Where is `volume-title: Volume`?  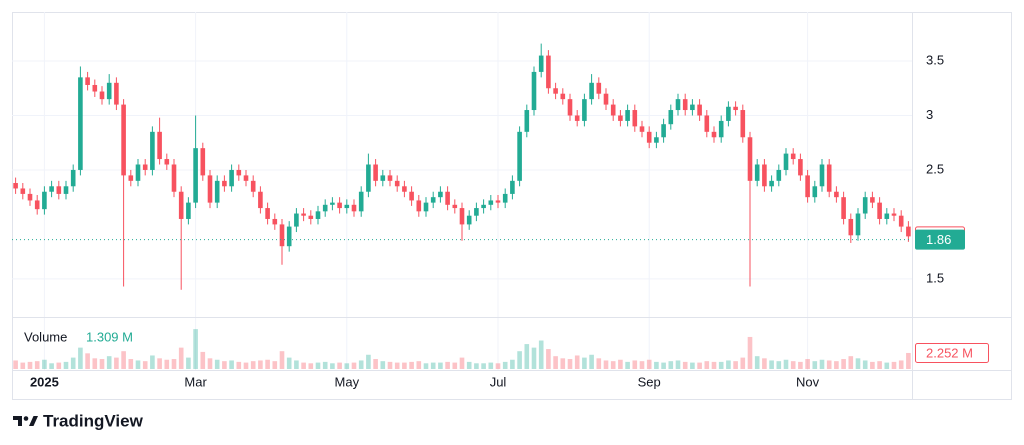
volume-title: Volume is located at coordinates (45, 336).